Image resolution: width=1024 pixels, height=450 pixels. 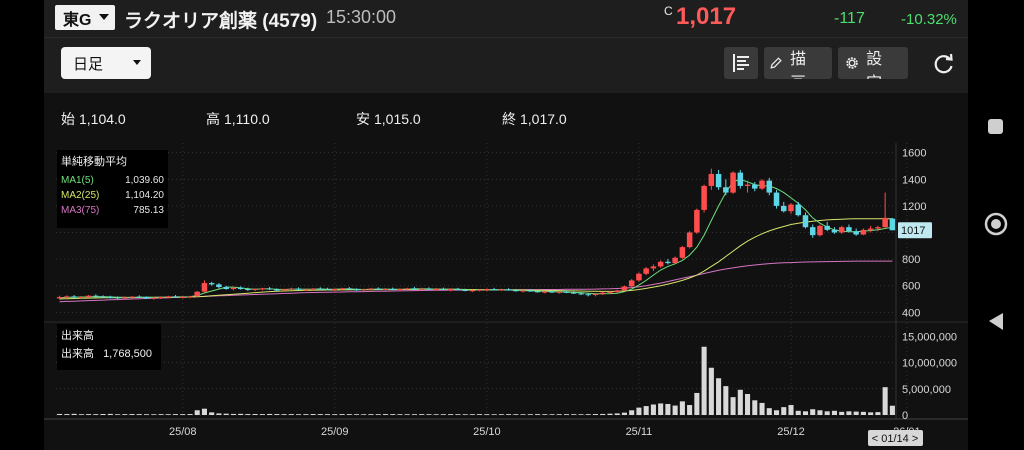 I want to click on high-value: 1,110.0, so click(x=247, y=119).